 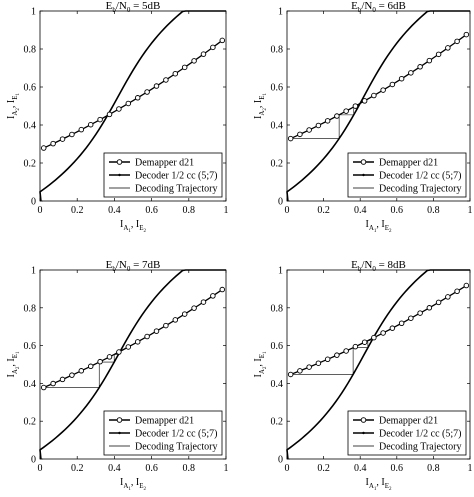 I want to click on ylabel-part: I, so click(x=258, y=359).